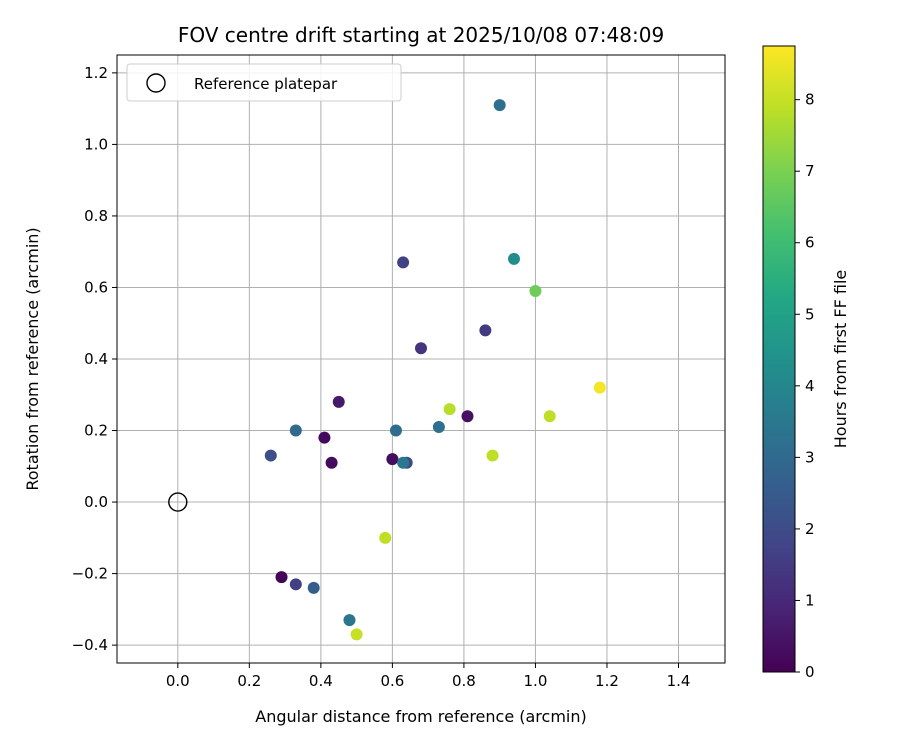  What do you see at coordinates (679, 681) in the screenshot?
I see `x-tick-label: 1.4` at bounding box center [679, 681].